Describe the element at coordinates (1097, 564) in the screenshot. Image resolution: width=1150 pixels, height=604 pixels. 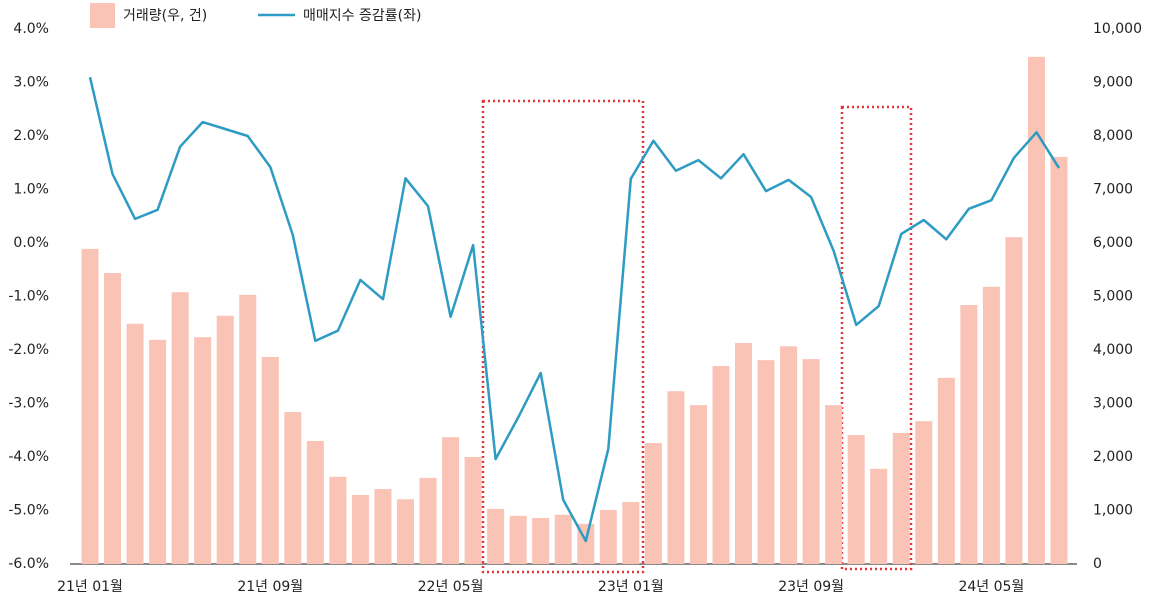
I see `y2-tick-label: 0` at that location.